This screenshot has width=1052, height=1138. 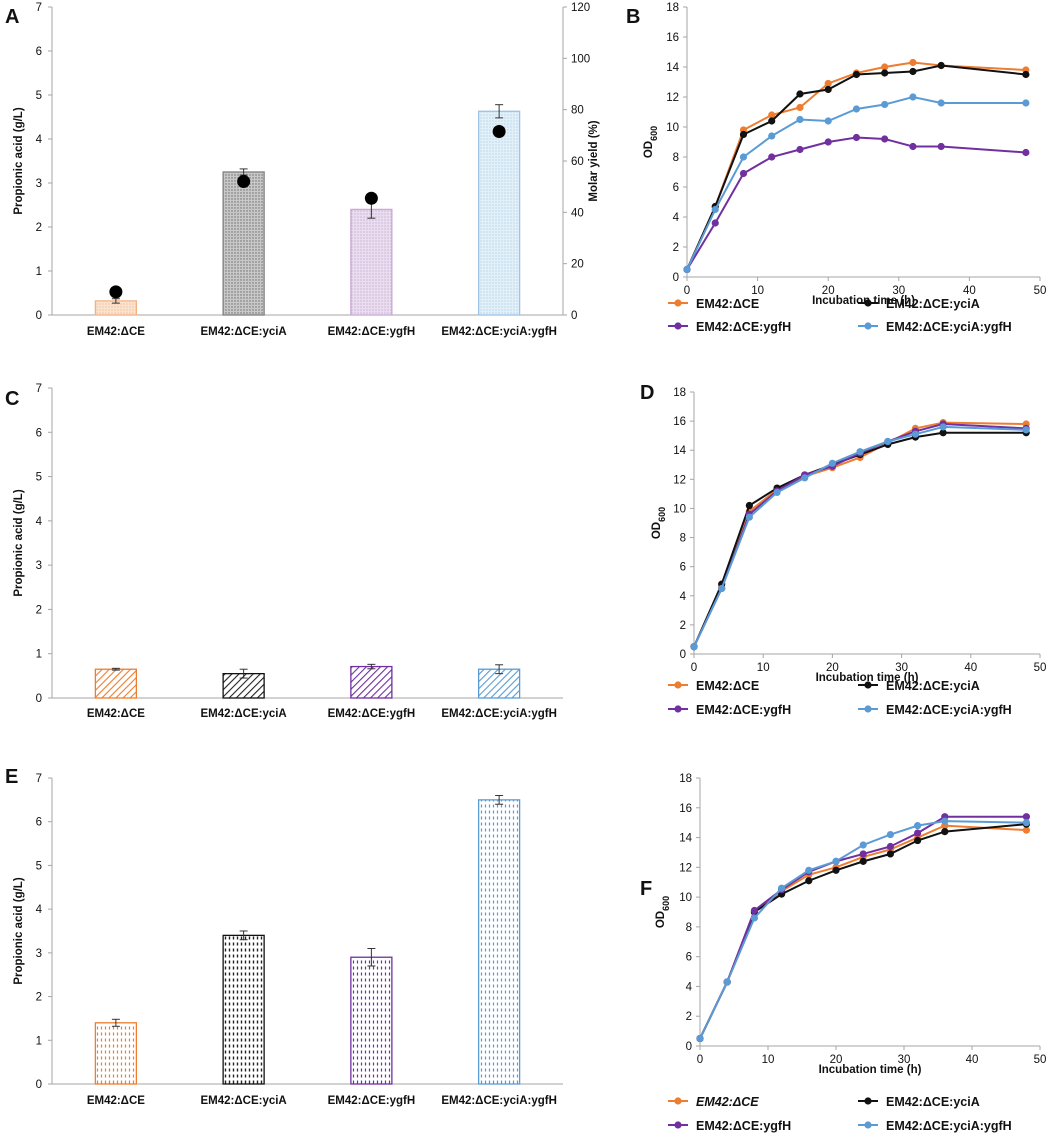 What do you see at coordinates (372, 332) in the screenshot?
I see `category-label-3: EM42:ΔCE:ygfH` at bounding box center [372, 332].